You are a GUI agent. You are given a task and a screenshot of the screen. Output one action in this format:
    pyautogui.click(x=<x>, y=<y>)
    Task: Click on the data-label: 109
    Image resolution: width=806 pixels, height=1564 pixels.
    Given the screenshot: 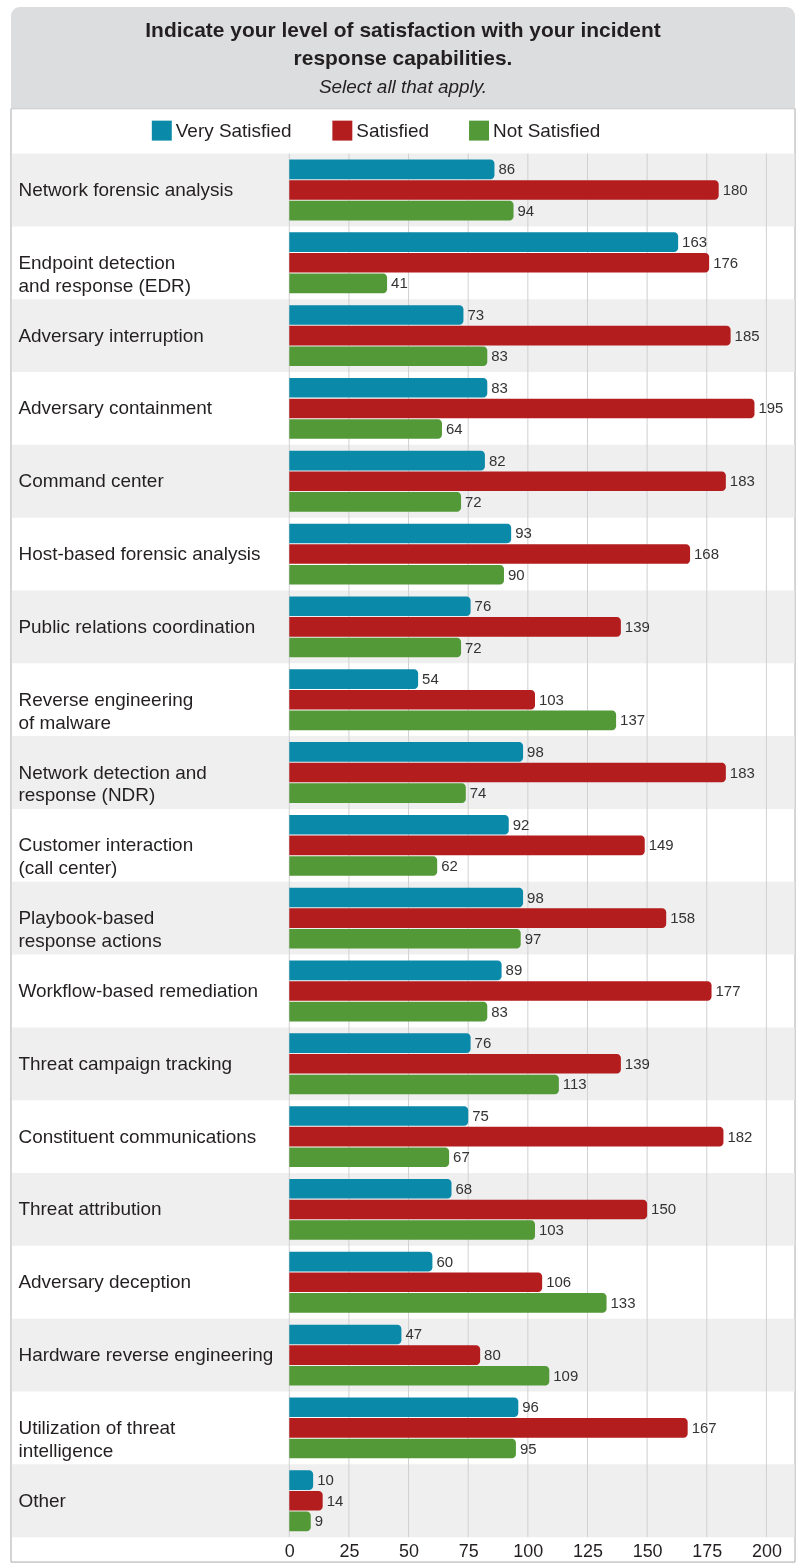 What is the action you would take?
    pyautogui.click(x=566, y=1375)
    